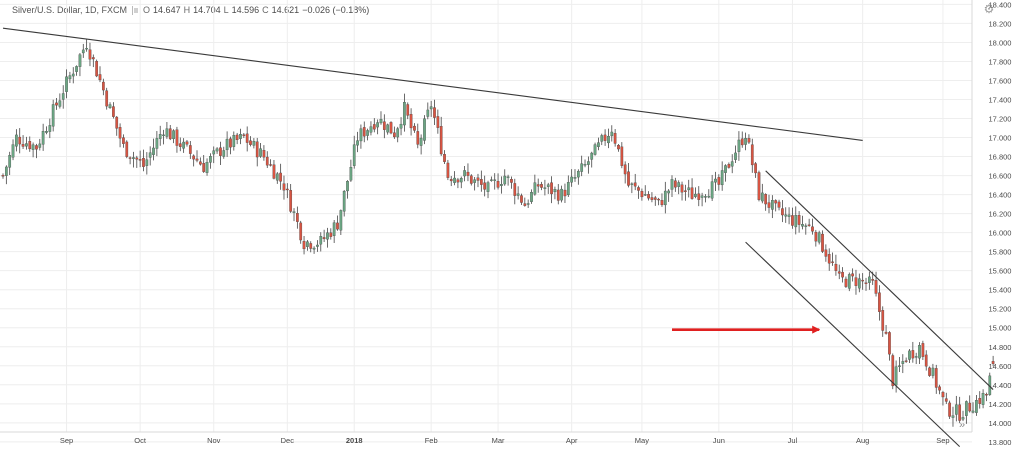 This screenshot has width=1024, height=450. I want to click on price-tick-label: 14.800, so click(1000, 347).